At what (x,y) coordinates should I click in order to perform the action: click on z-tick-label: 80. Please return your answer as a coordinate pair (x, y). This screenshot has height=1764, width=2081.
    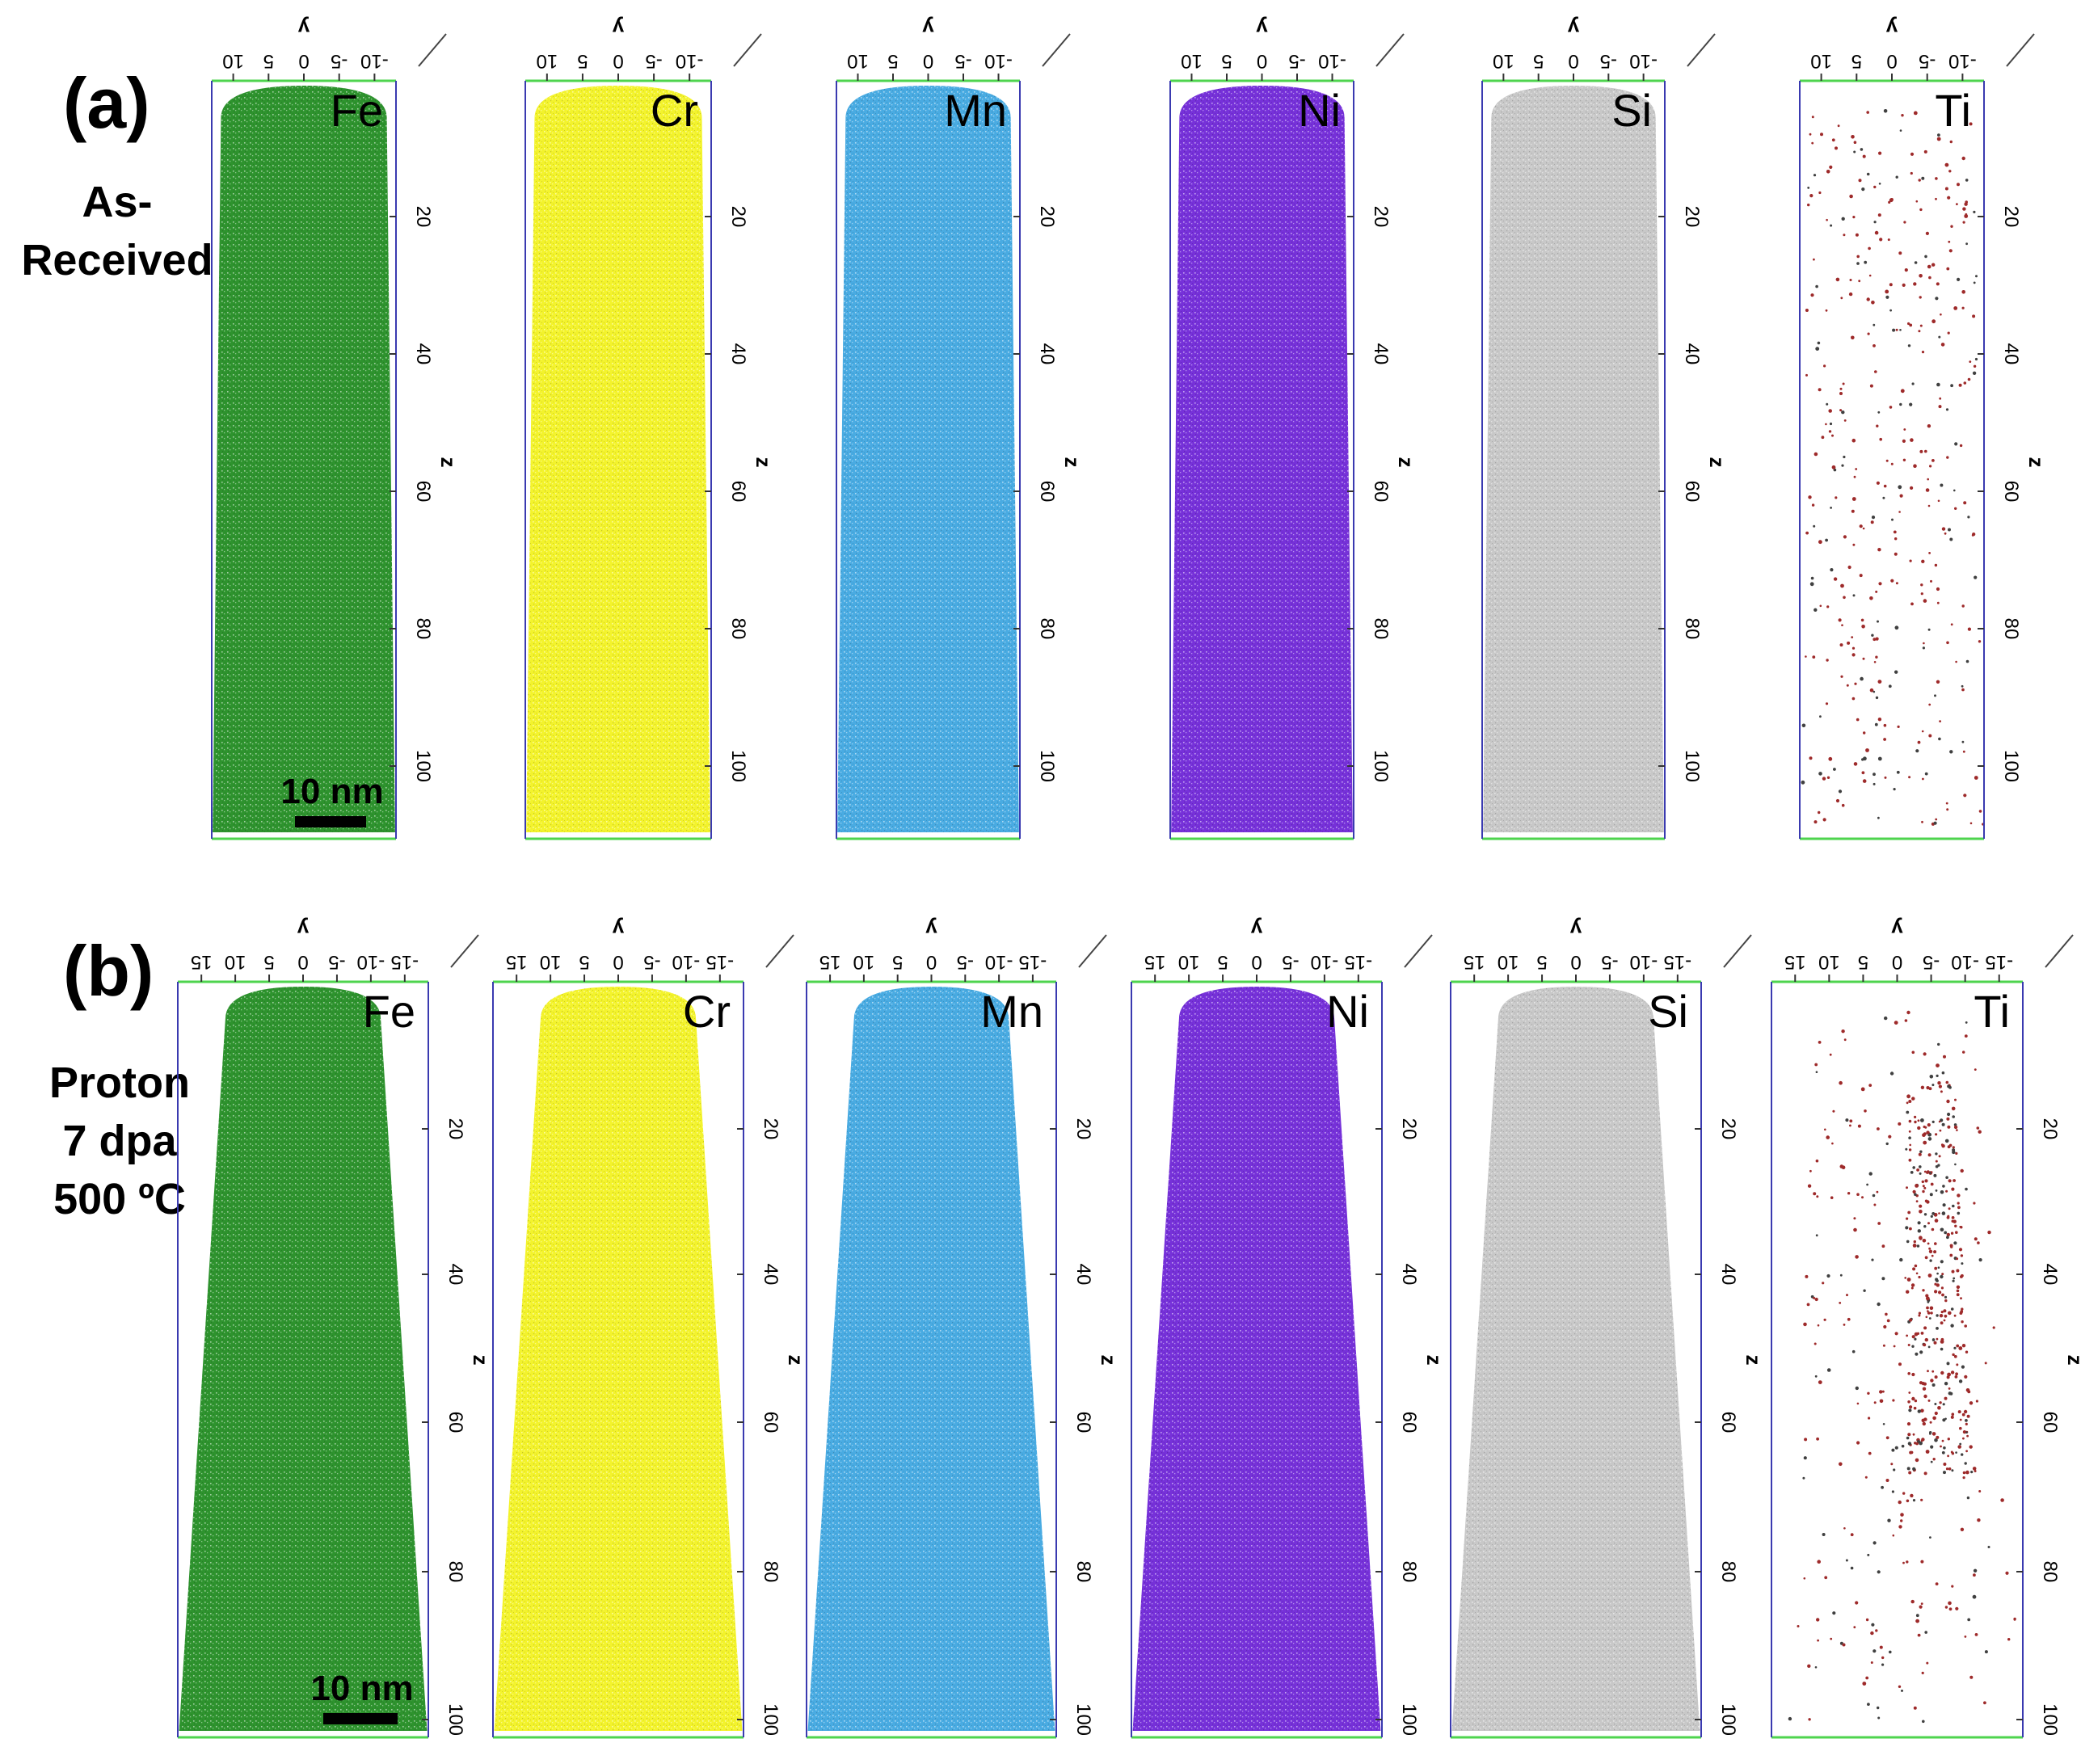
    Looking at the image, I should click on (1047, 629).